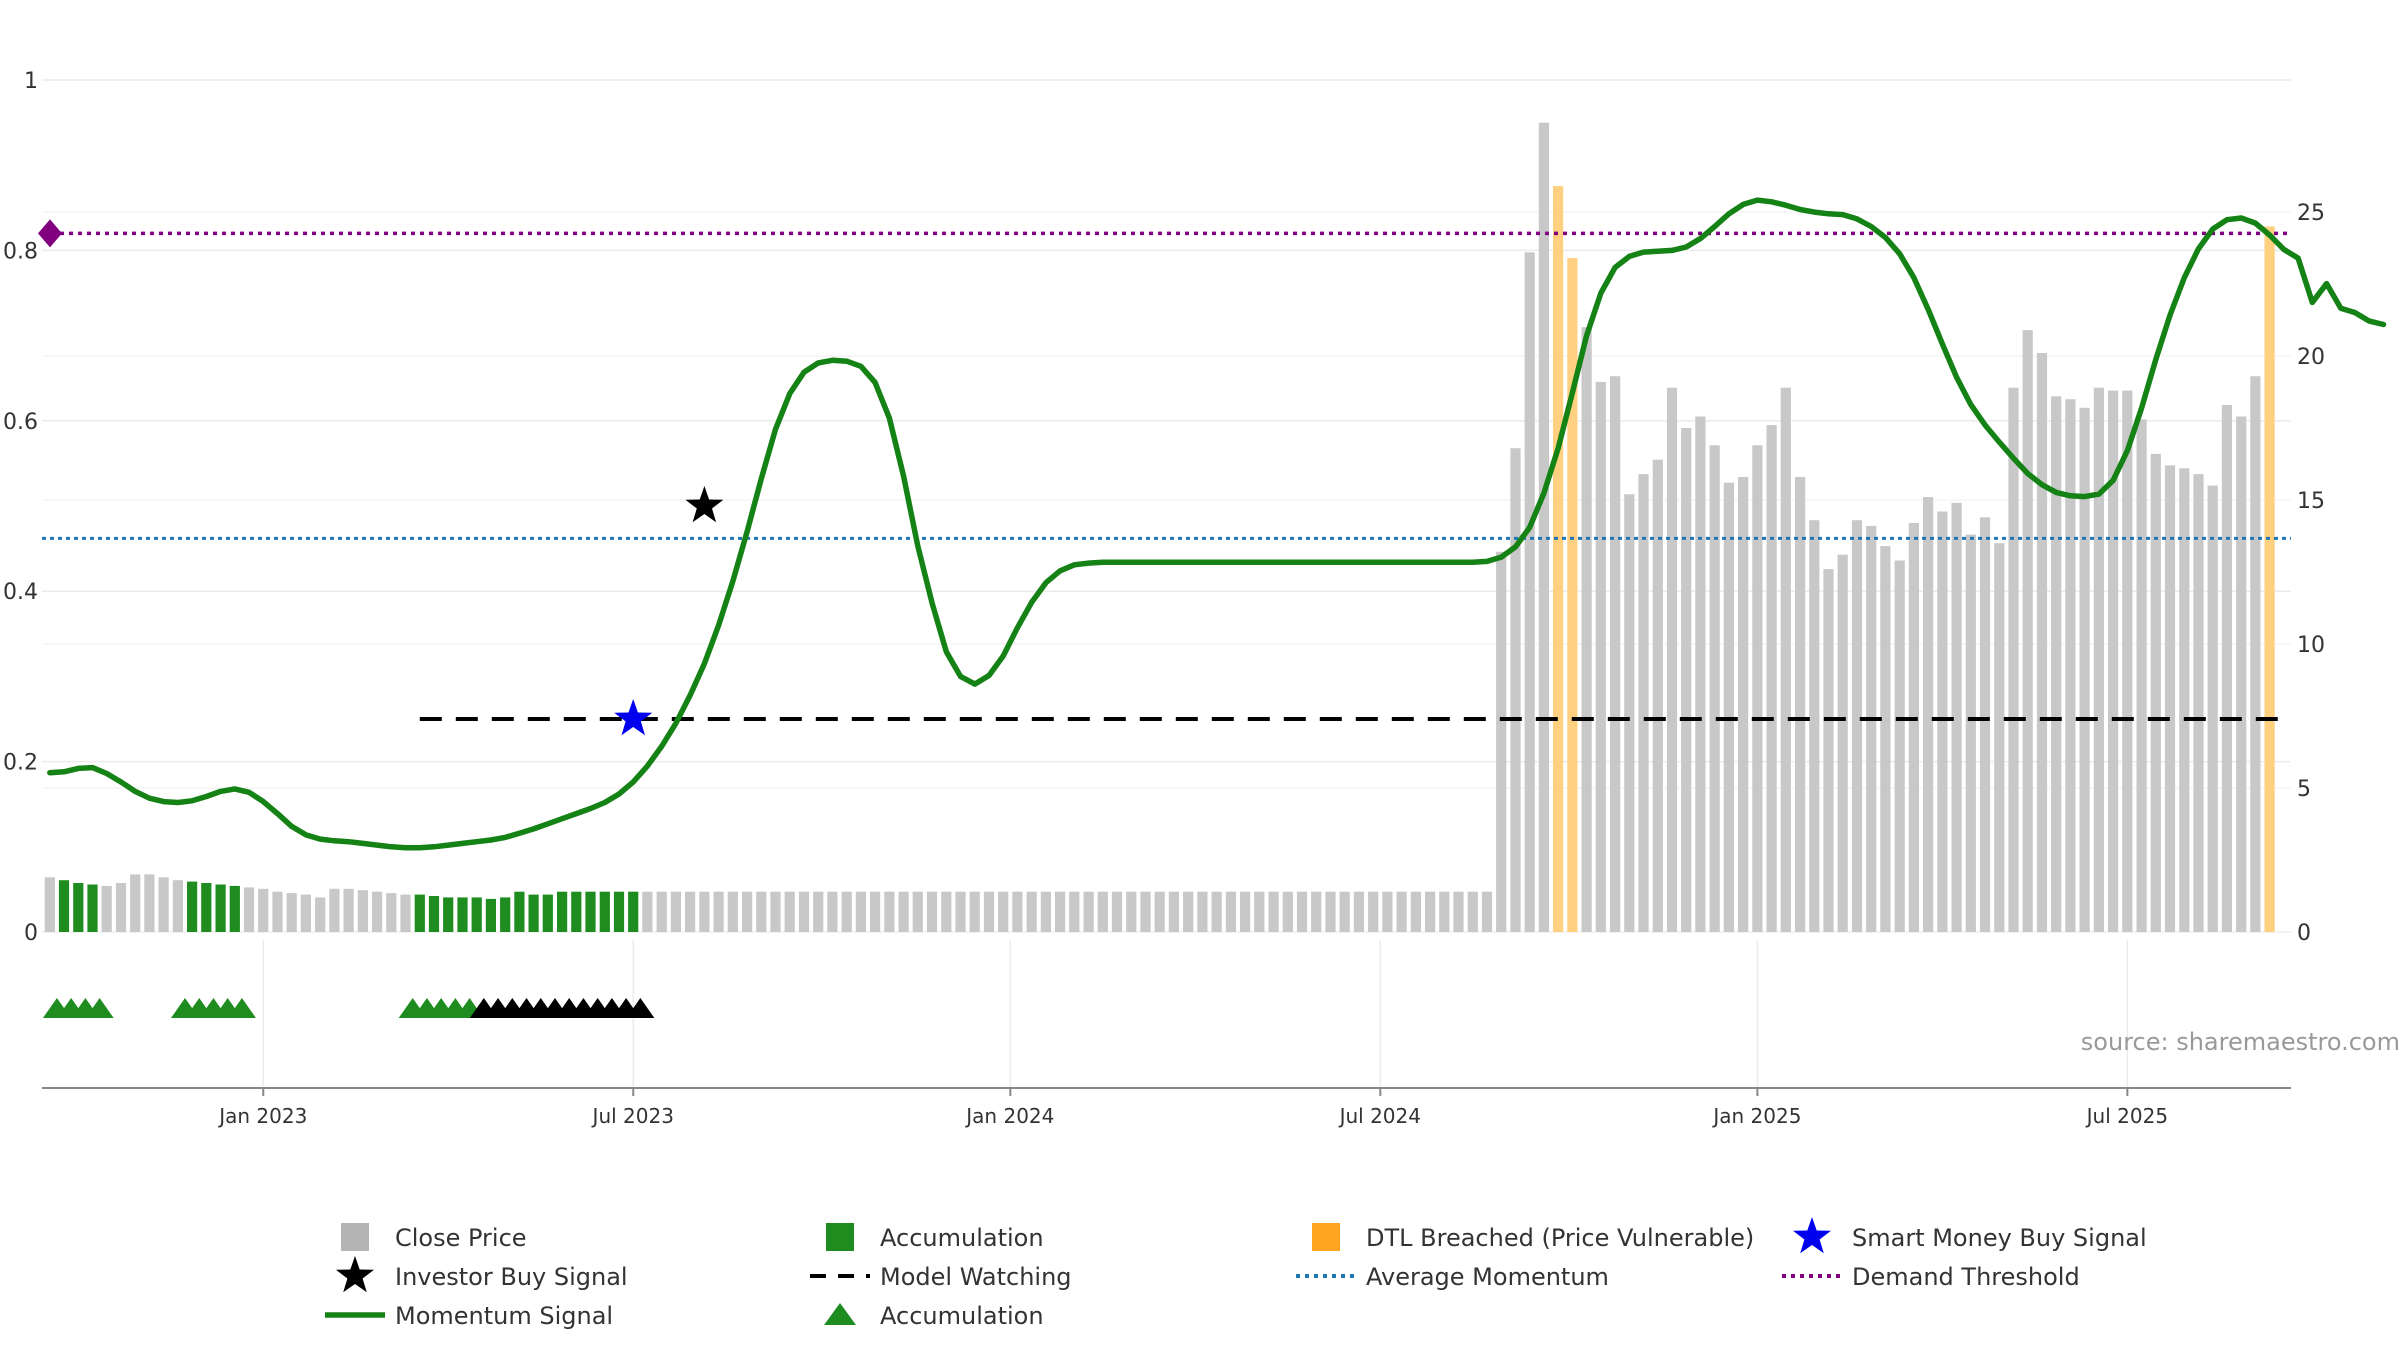  Describe the element at coordinates (1931, 1277) in the screenshot. I see `legend-item: Demand Threshold` at that location.